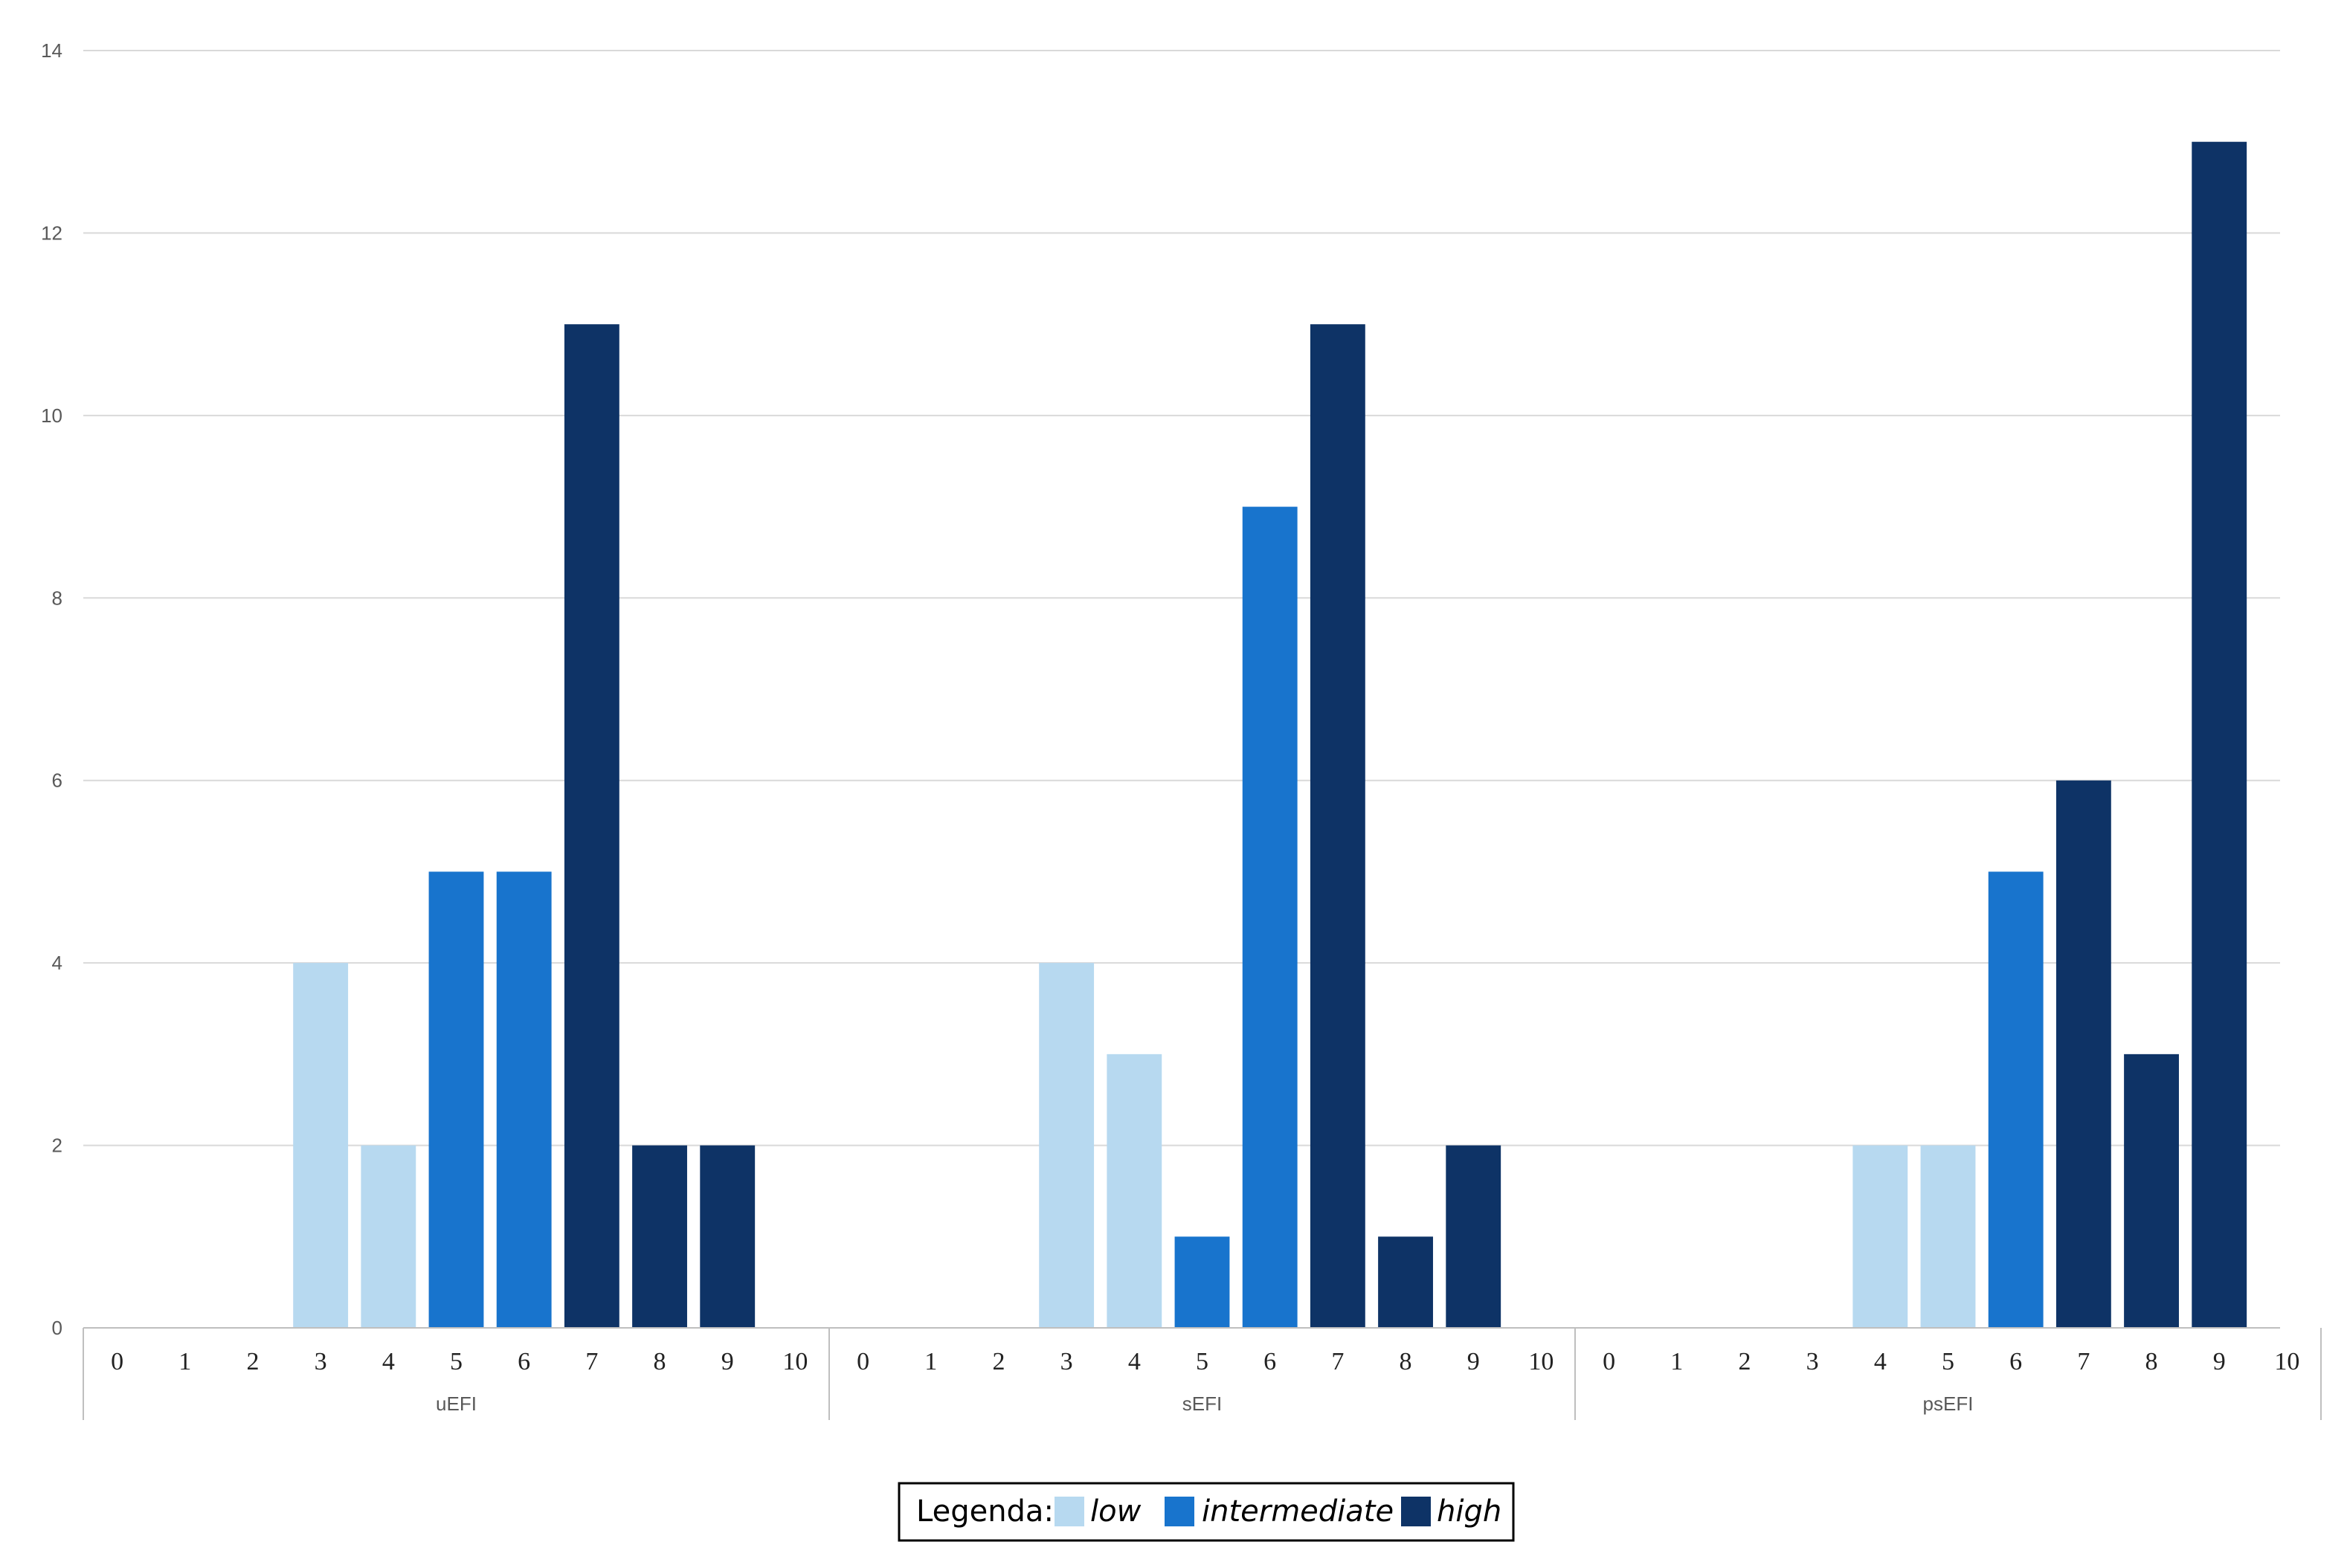 This screenshot has height=1568, width=2347. Describe the element at coordinates (2083, 1361) in the screenshot. I see `x-tick-label-psEFI-7: 7` at that location.